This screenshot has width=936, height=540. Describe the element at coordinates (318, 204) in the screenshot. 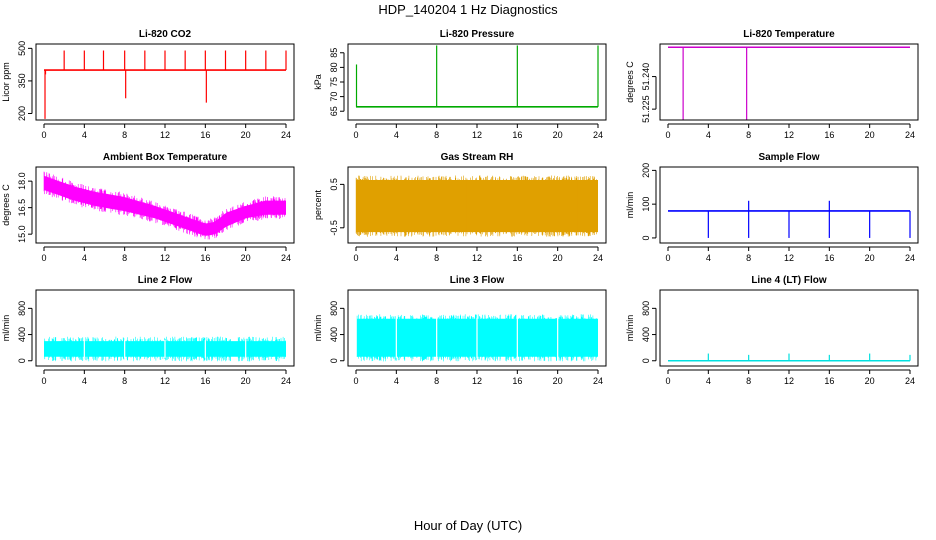

I see `y-axis-title: percent` at that location.